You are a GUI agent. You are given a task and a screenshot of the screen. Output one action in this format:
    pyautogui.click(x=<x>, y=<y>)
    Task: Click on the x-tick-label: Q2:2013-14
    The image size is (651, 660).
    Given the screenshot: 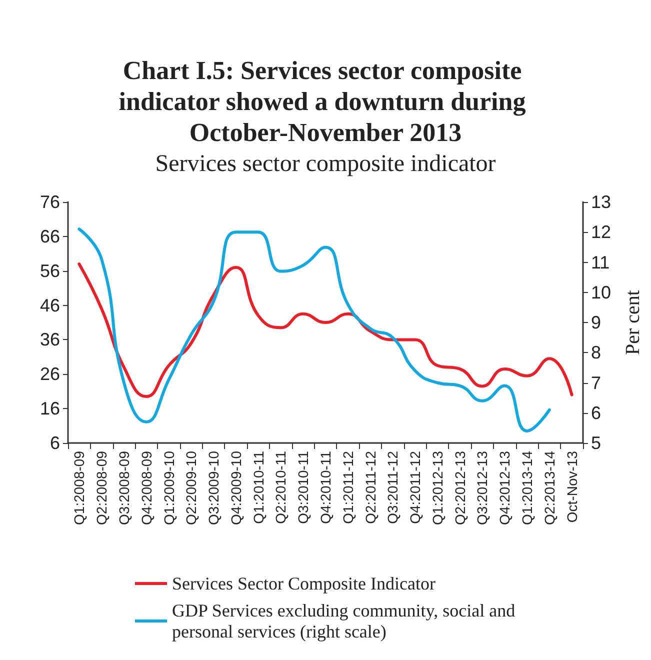 What is the action you would take?
    pyautogui.click(x=549, y=487)
    